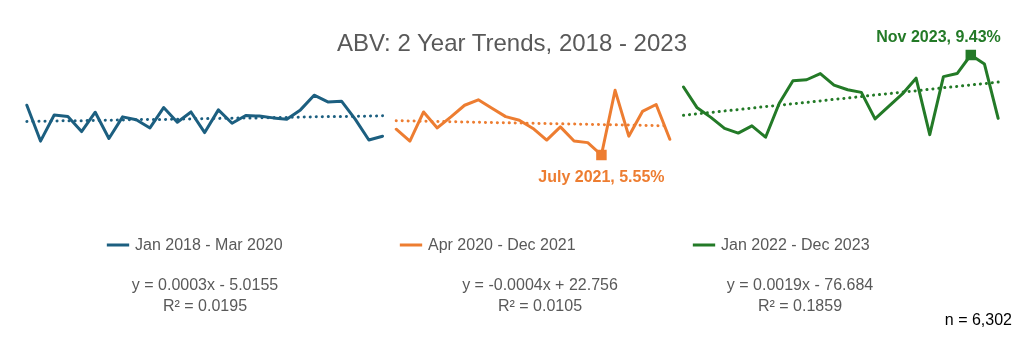 The height and width of the screenshot is (348, 1024). Describe the element at coordinates (938, 36) in the screenshot. I see `data-label: Nov 2023, 9.43%` at that location.